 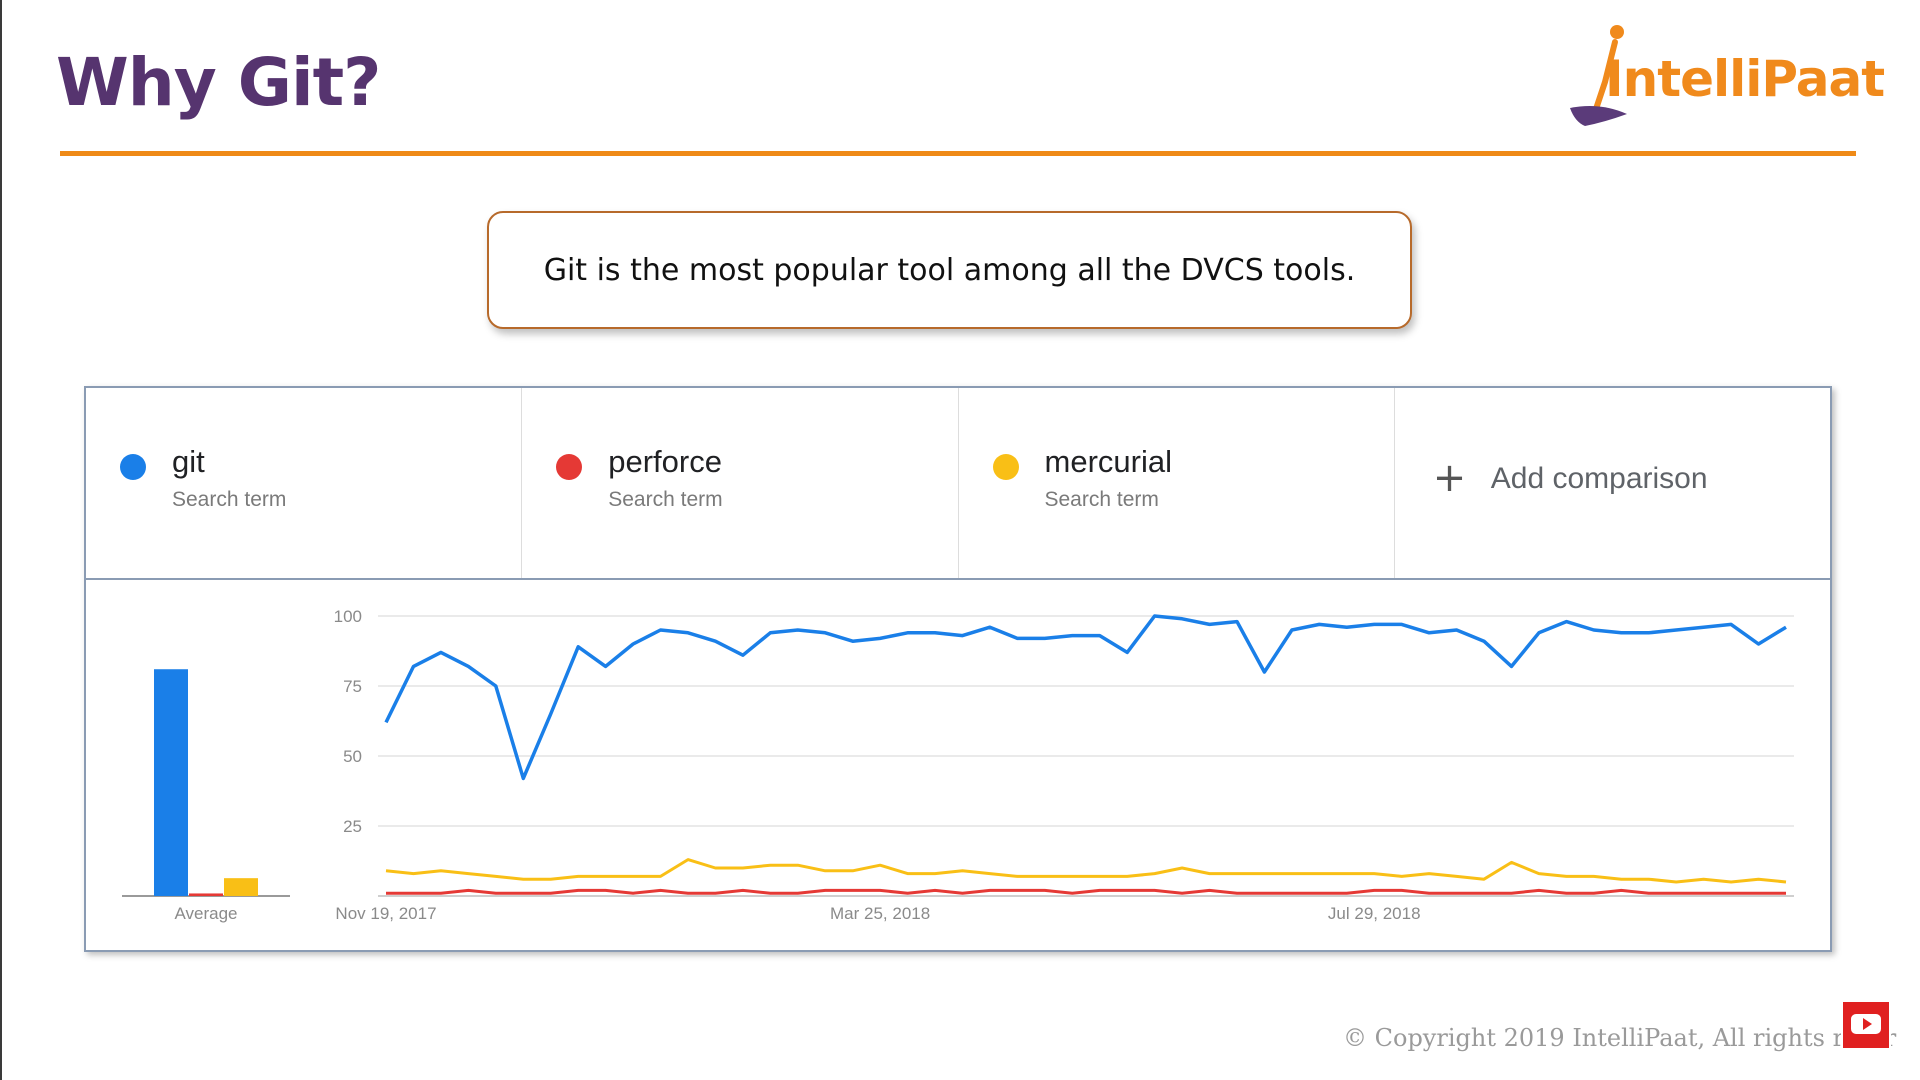 What do you see at coordinates (304, 483) in the screenshot?
I see `term-card-git: git Search term` at bounding box center [304, 483].